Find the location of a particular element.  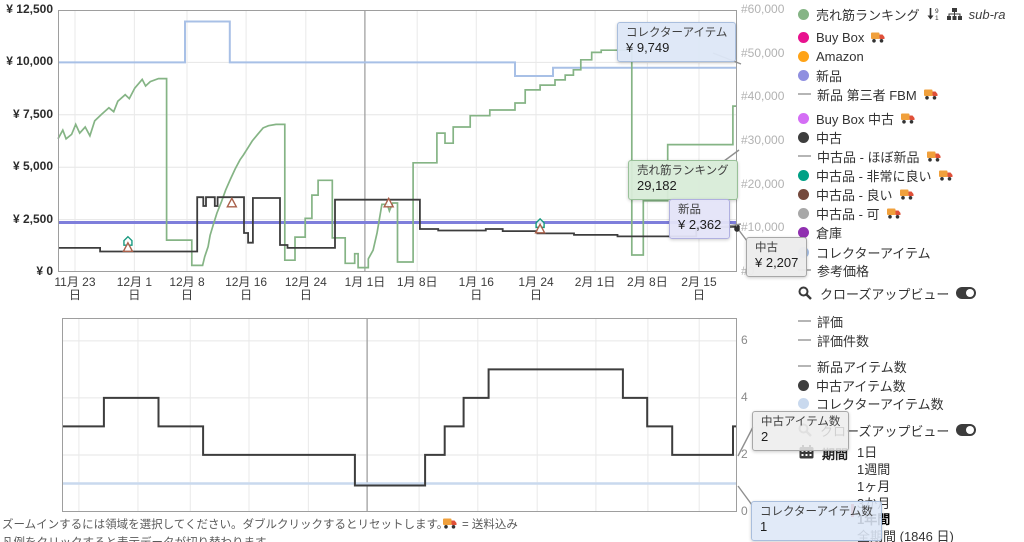

legend-item-sales-rank: 売れ筋ランキング 9 1 sub-ra is located at coordinates (901, 14).